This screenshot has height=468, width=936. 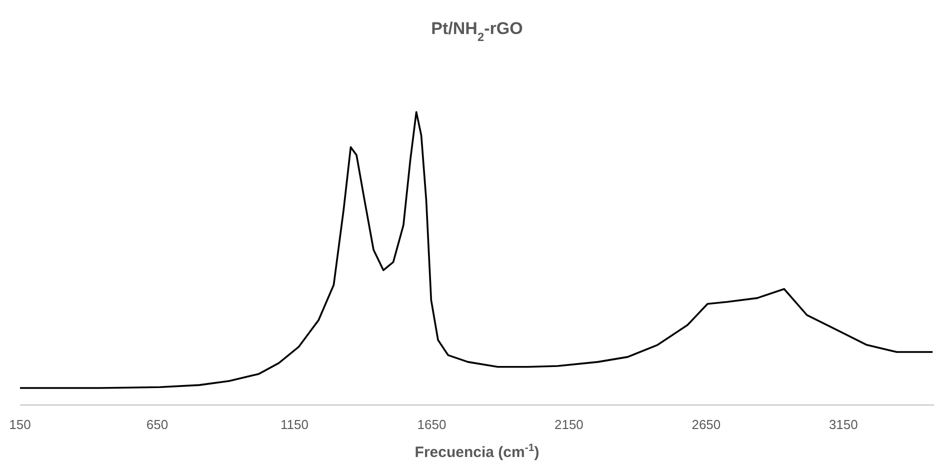 I want to click on x-tick-label: 2150, so click(x=569, y=424).